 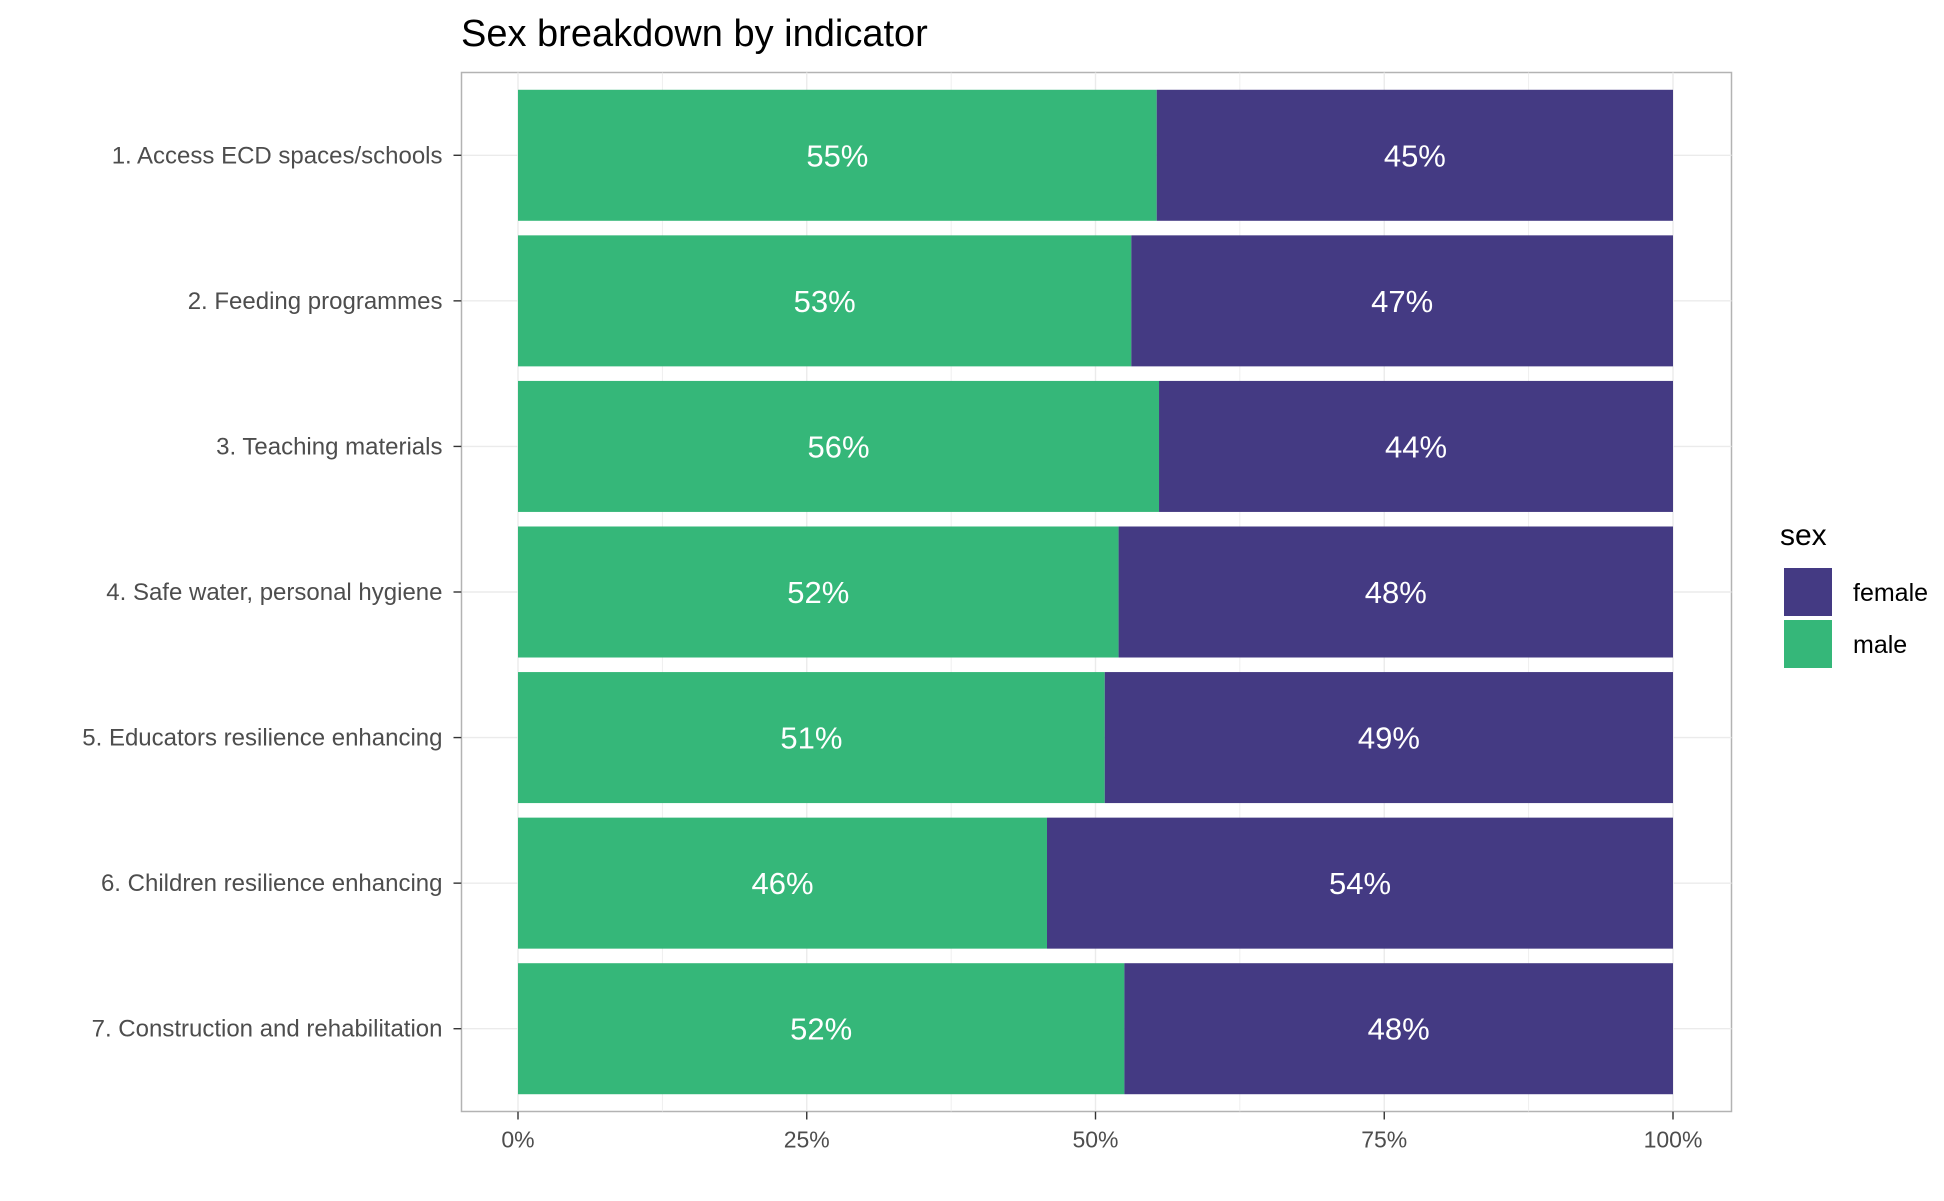 What do you see at coordinates (1803, 535) in the screenshot?
I see `legend-title: sex` at bounding box center [1803, 535].